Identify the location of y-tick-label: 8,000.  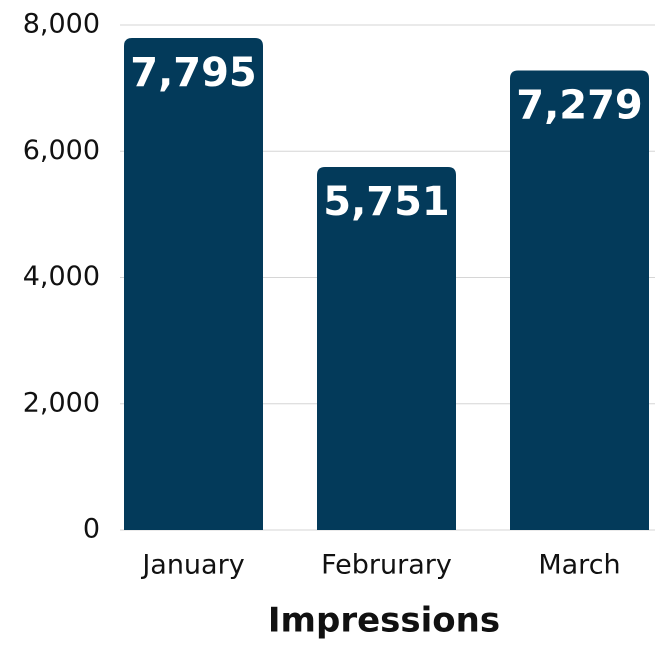
(61, 24).